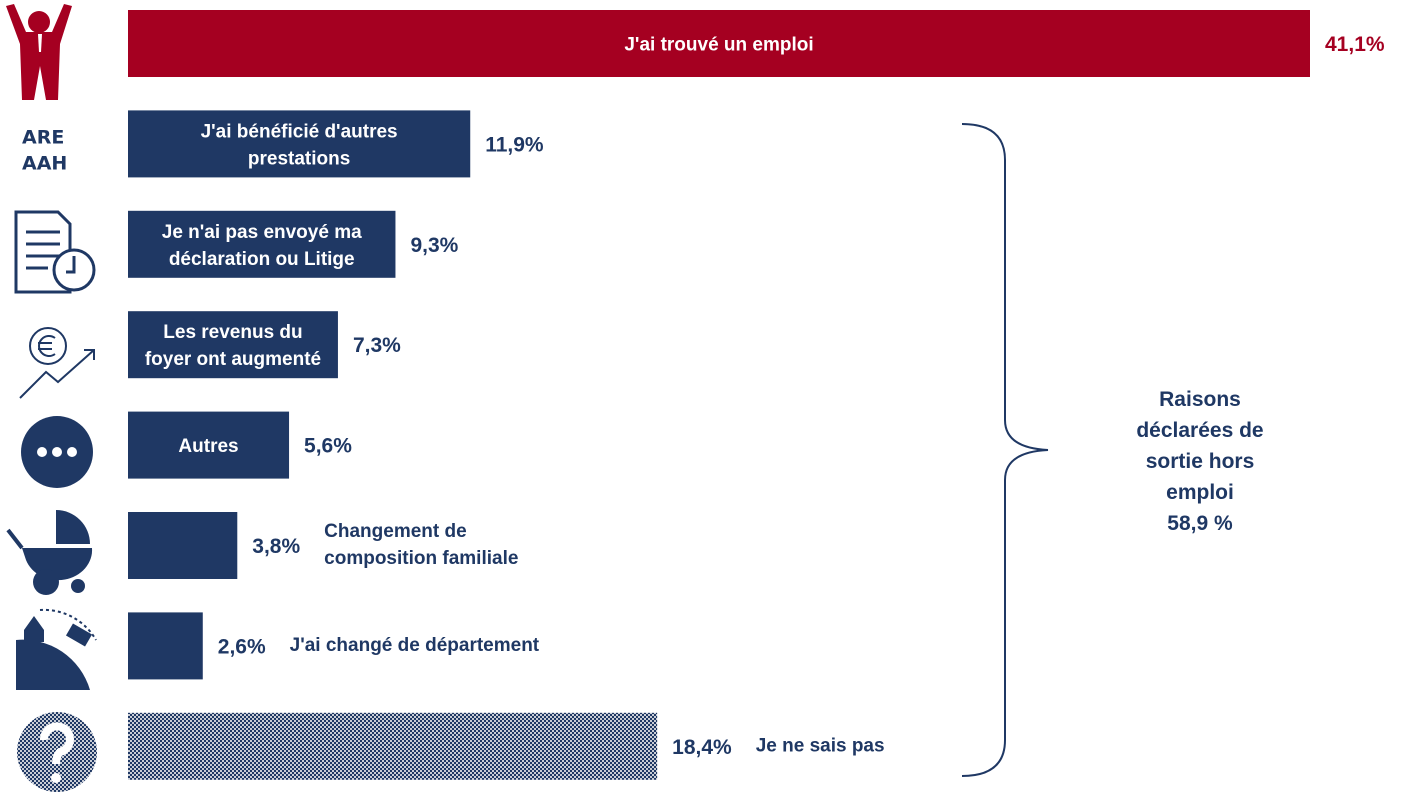  Describe the element at coordinates (57, 752) in the screenshot. I see `icon-question` at that location.